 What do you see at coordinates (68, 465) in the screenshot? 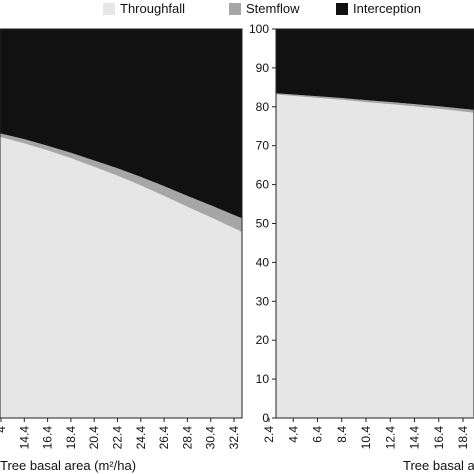
I see `x-axis-label-0: Tree basal area (m²/ha)` at bounding box center [68, 465].